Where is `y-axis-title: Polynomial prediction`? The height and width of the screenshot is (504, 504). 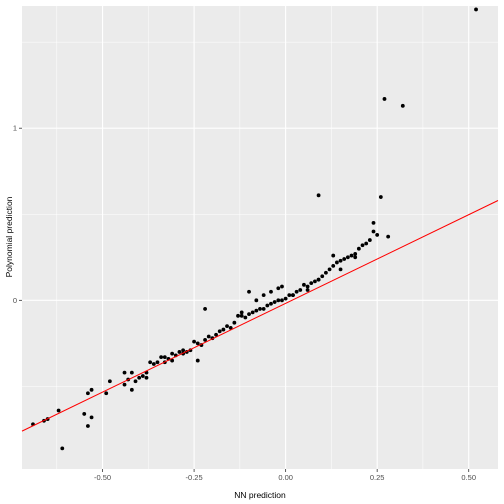
y-axis-title: Polynomial prediction is located at coordinates (9, 236).